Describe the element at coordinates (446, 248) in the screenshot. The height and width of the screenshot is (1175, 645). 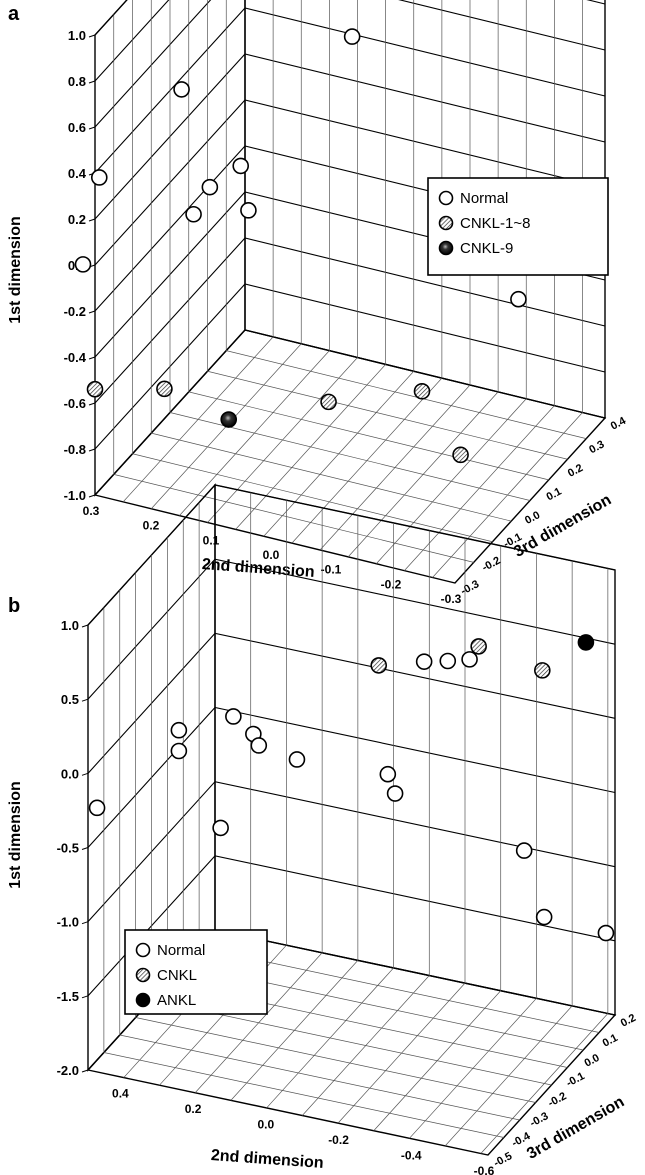
I see `legend-marker-dark` at that location.